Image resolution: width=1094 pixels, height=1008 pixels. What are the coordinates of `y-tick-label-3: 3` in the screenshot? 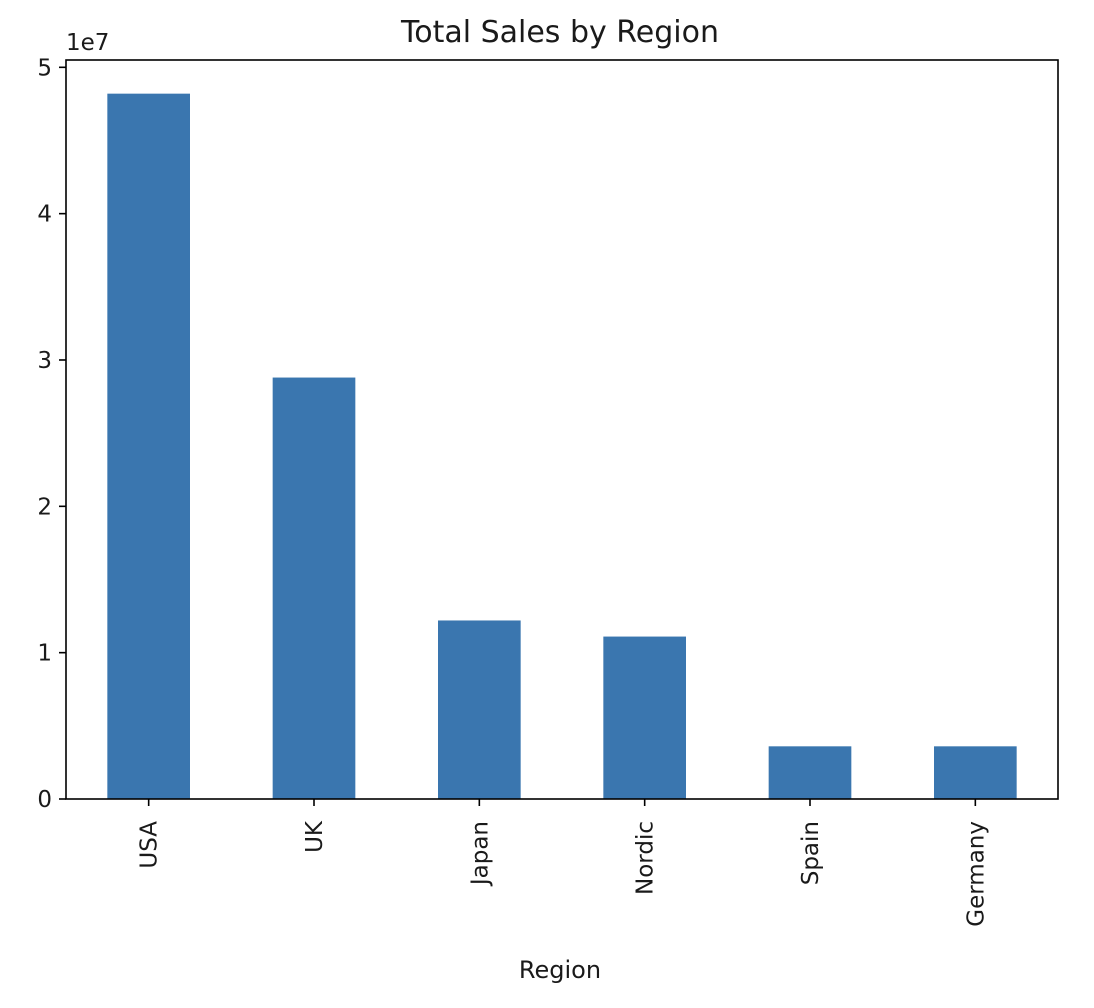 It's located at (44, 361).